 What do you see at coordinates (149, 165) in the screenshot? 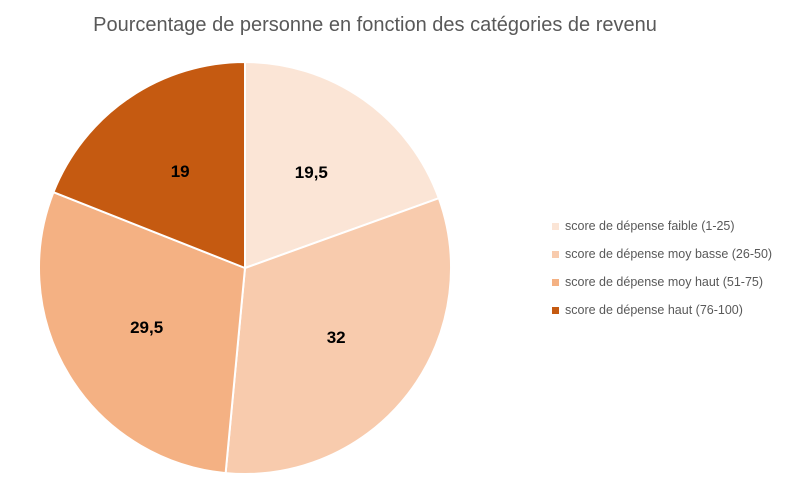
I see `pie-slice-haut` at bounding box center [149, 165].